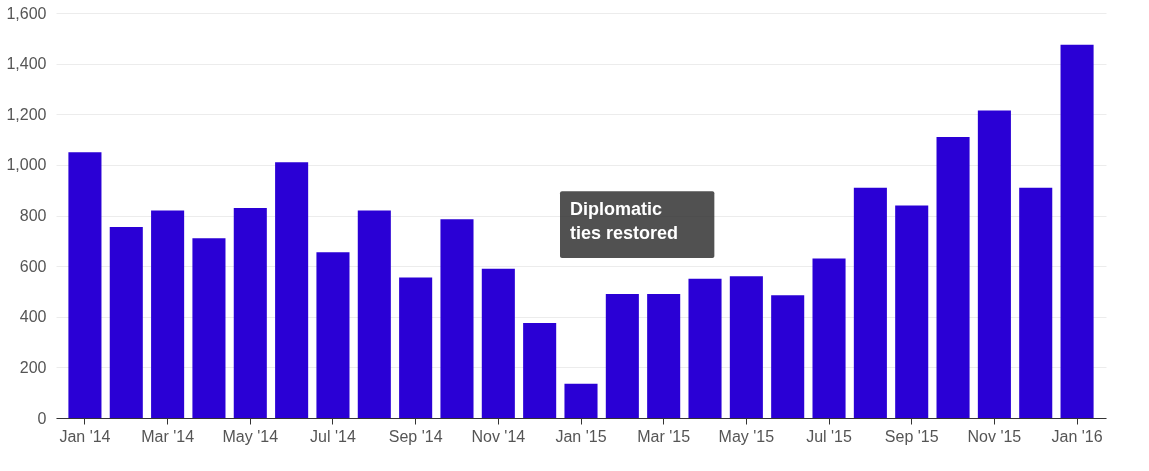 This screenshot has height=471, width=1149. What do you see at coordinates (746, 436) in the screenshot?
I see `x-tick-label: May '15` at bounding box center [746, 436].